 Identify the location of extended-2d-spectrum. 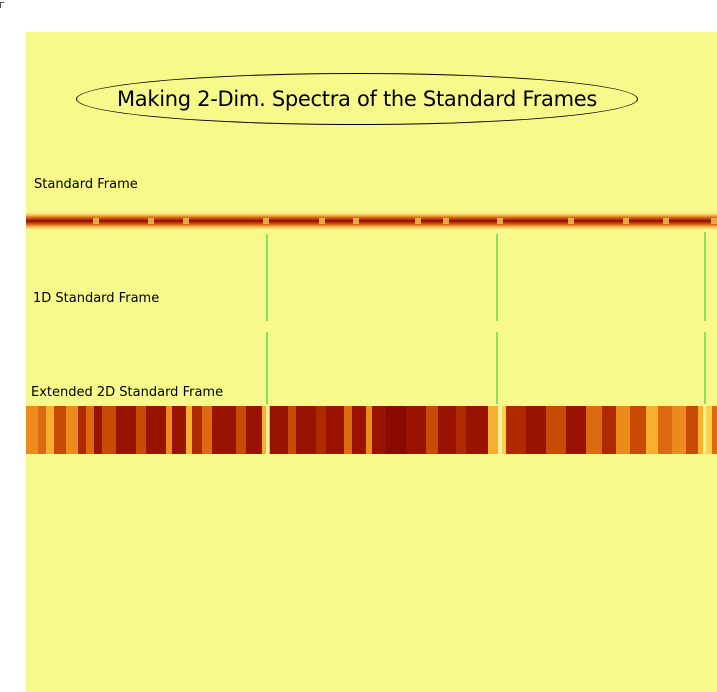
(371, 430).